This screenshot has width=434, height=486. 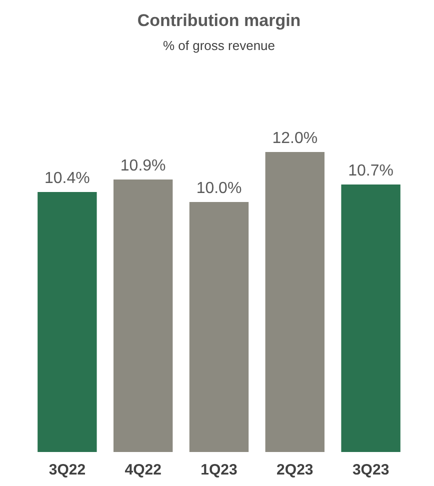 What do you see at coordinates (67, 470) in the screenshot?
I see `x-tick-label: 3Q22` at bounding box center [67, 470].